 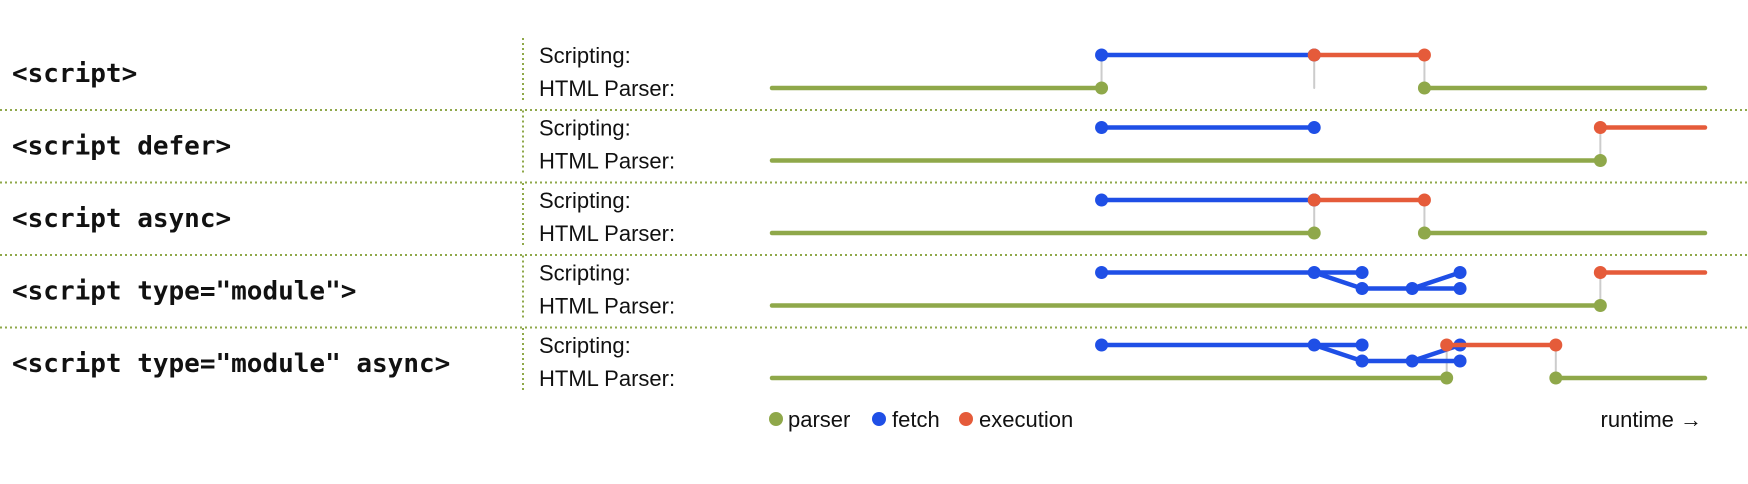 I want to click on script-tag-label: <script>, so click(x=74, y=74).